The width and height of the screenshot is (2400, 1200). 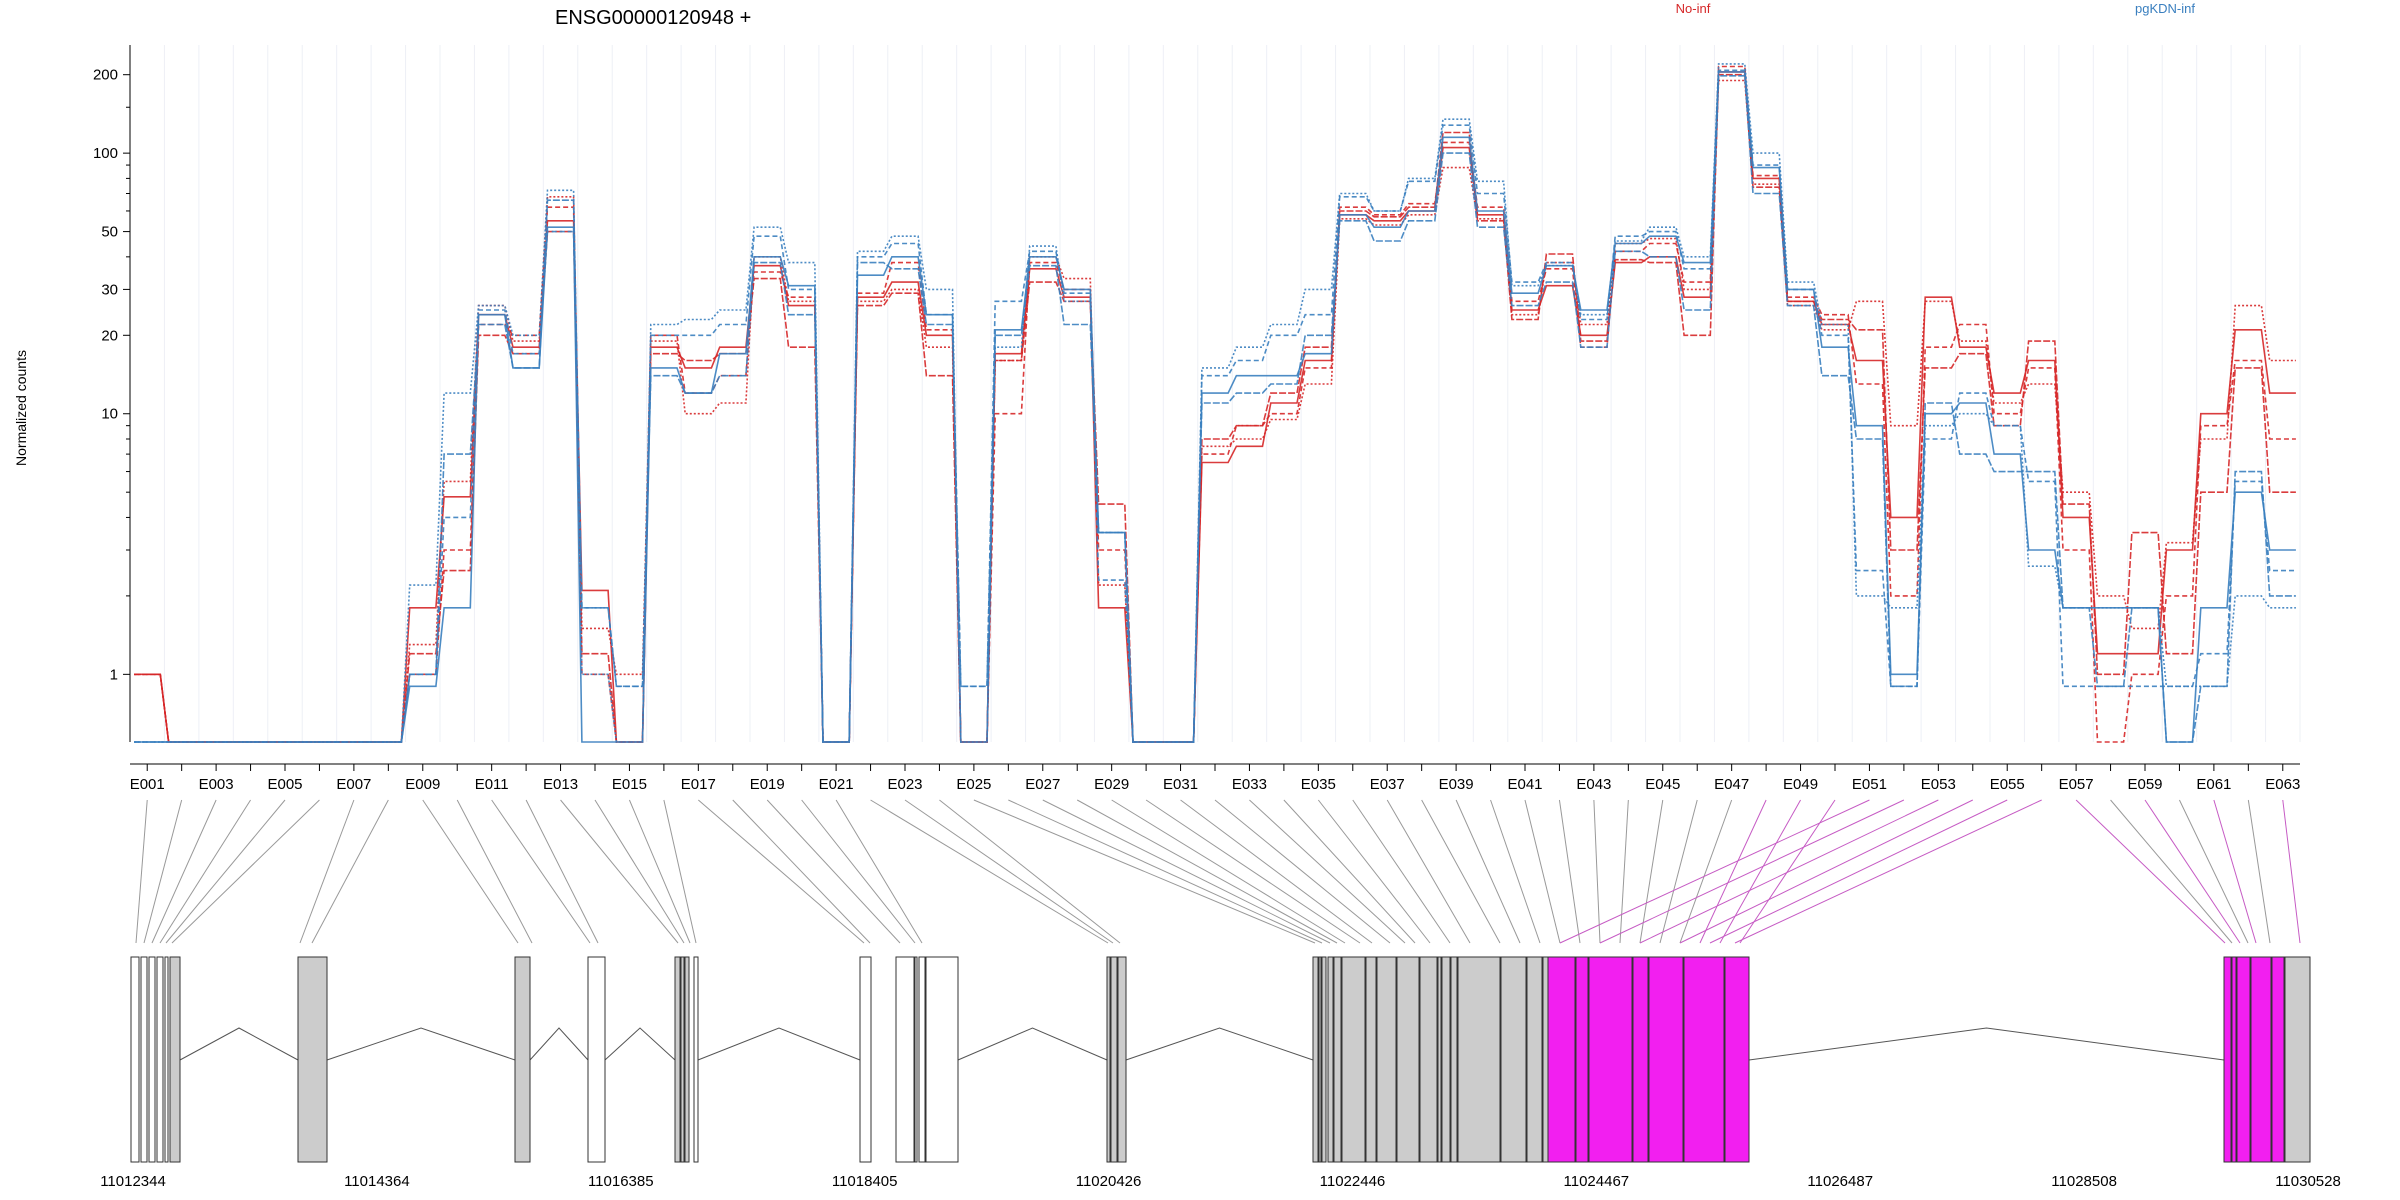 What do you see at coordinates (114, 674) in the screenshot?
I see `y-tick-label: 1` at bounding box center [114, 674].